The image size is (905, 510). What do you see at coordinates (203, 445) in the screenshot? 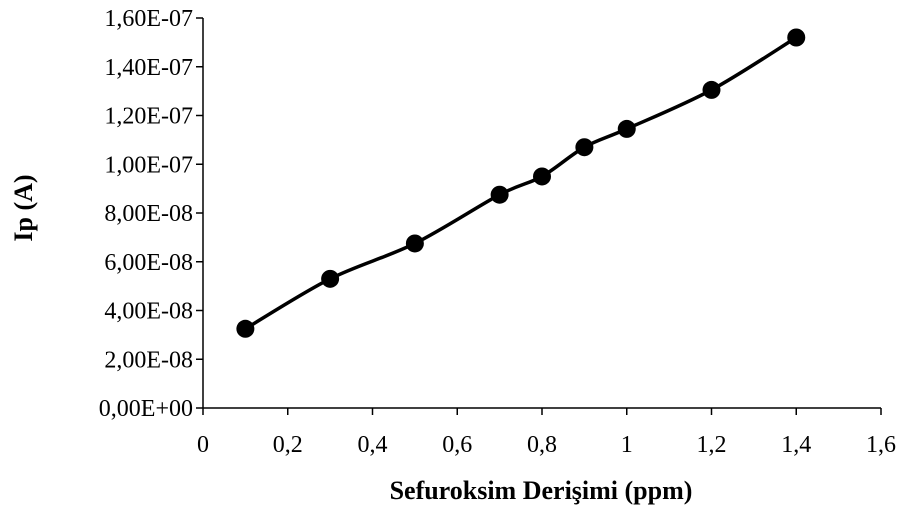
I see `x-tick-label: 0` at bounding box center [203, 445].